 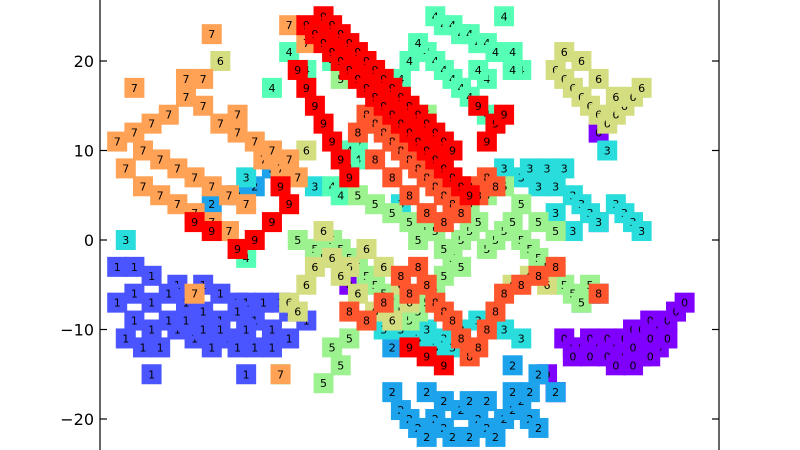 I want to click on data-point-8: 8, so click(x=538, y=275).